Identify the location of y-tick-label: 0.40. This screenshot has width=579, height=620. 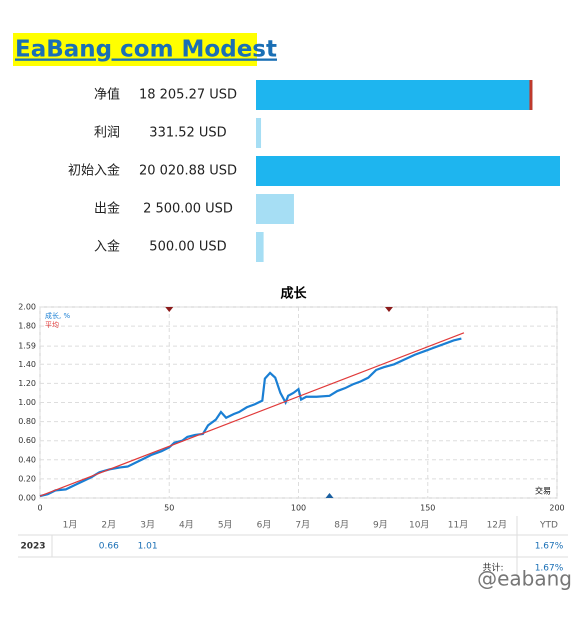
(27, 459).